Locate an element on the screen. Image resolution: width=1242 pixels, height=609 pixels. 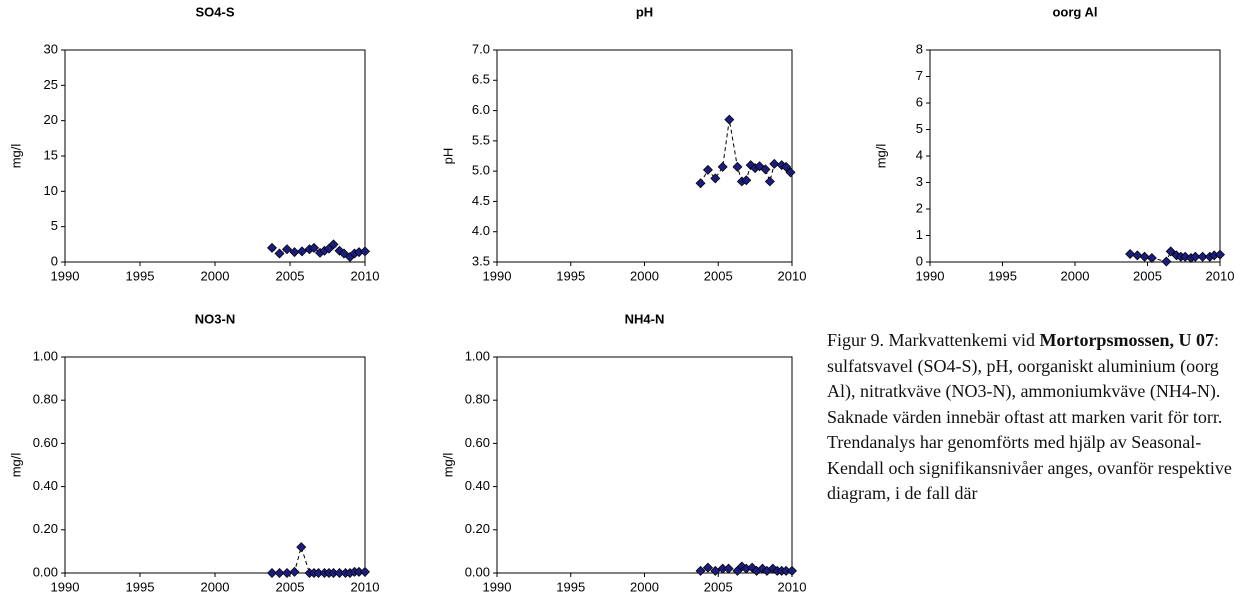
y-tick-label: 1.00 is located at coordinates (477, 355).